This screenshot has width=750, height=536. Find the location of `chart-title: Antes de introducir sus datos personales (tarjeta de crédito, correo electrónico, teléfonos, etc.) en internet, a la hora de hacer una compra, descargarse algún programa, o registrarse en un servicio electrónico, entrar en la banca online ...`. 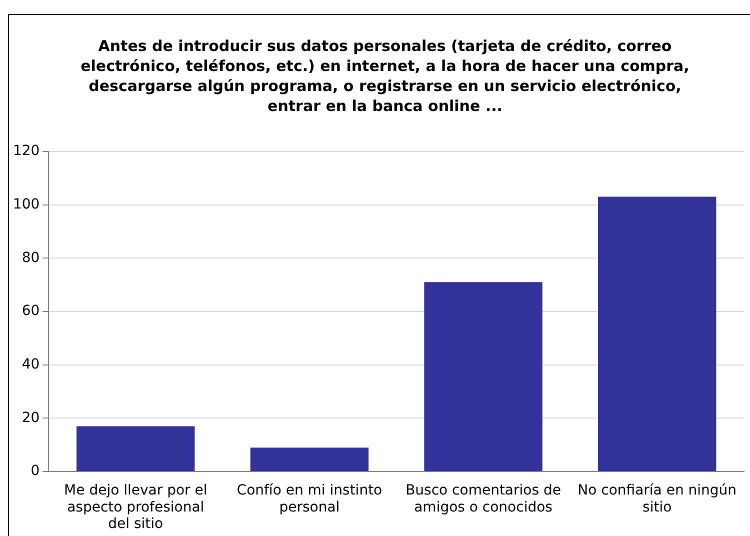

chart-title: Antes de introducir sus datos personales (tarjeta de crédito, correo electrónico, teléfonos, etc.) en internet, a la hora de hacer una compra, descargarse algún programa, o registrarse en un servicio electrónico, entrar en la banca online ... is located at coordinates (385, 76).